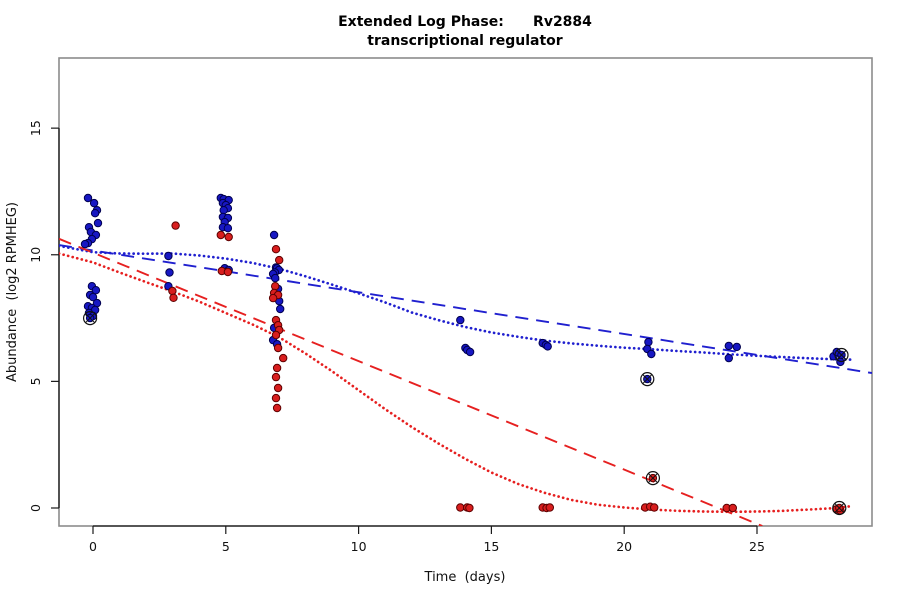 This screenshot has height=600, width=900. What do you see at coordinates (624, 546) in the screenshot?
I see `x-tick-label-20: 20` at bounding box center [624, 546].